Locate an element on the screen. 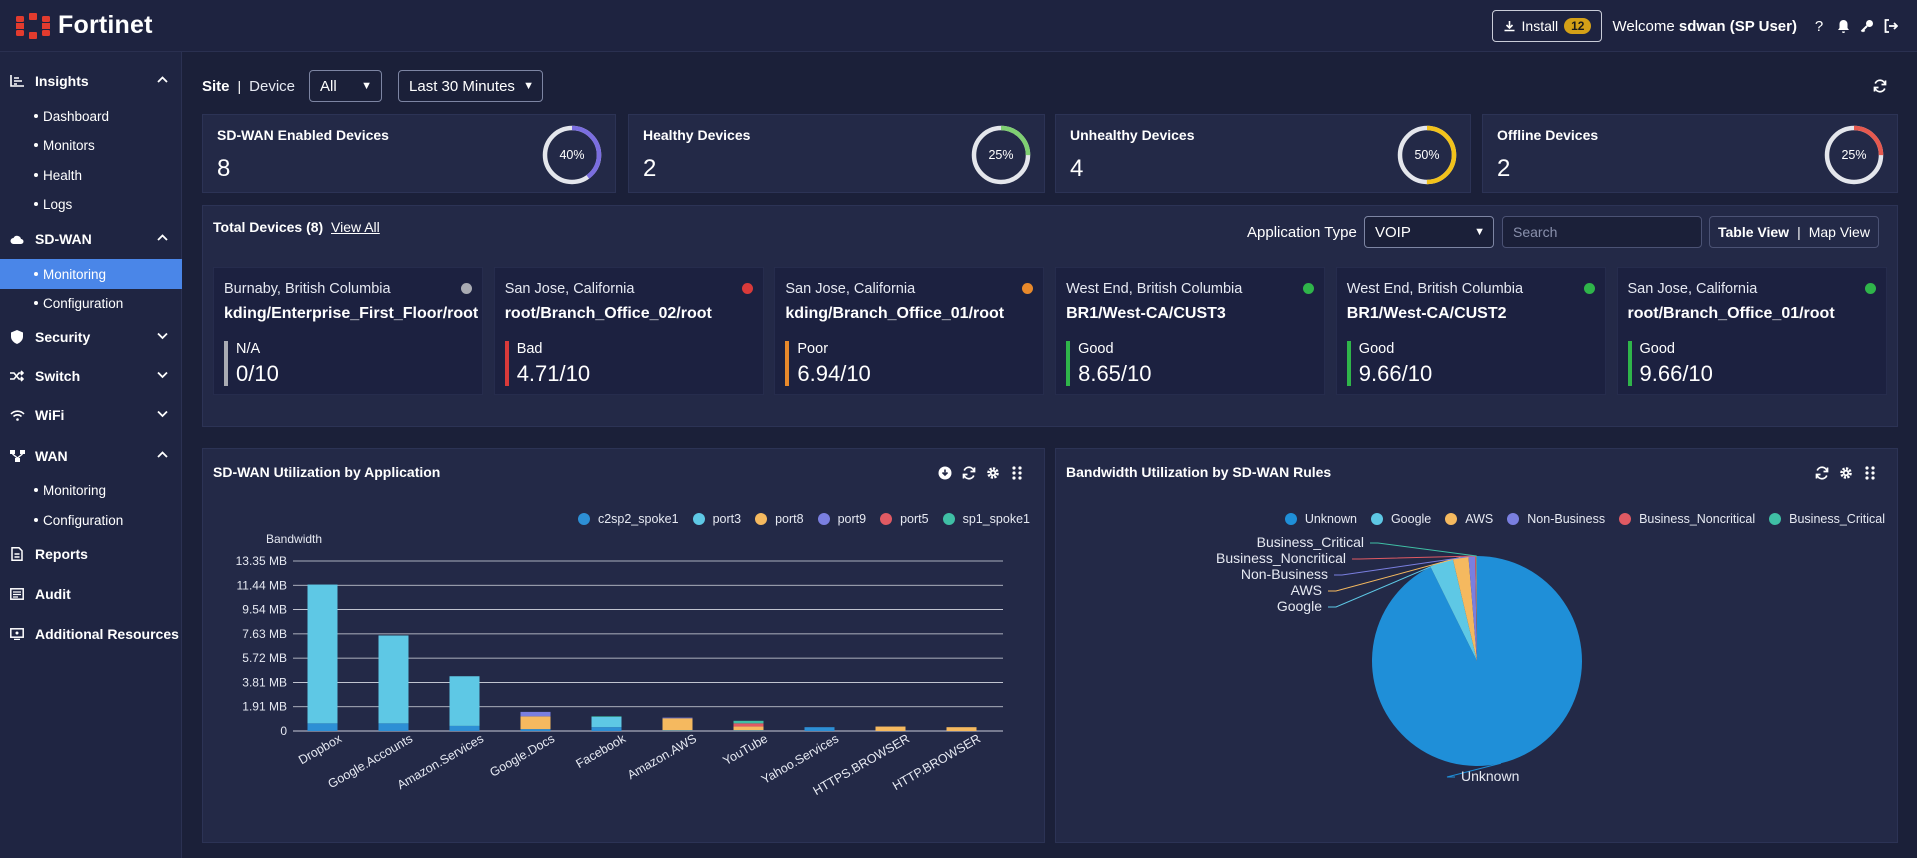  sidebar-section-reports: Reports is located at coordinates (91, 554).